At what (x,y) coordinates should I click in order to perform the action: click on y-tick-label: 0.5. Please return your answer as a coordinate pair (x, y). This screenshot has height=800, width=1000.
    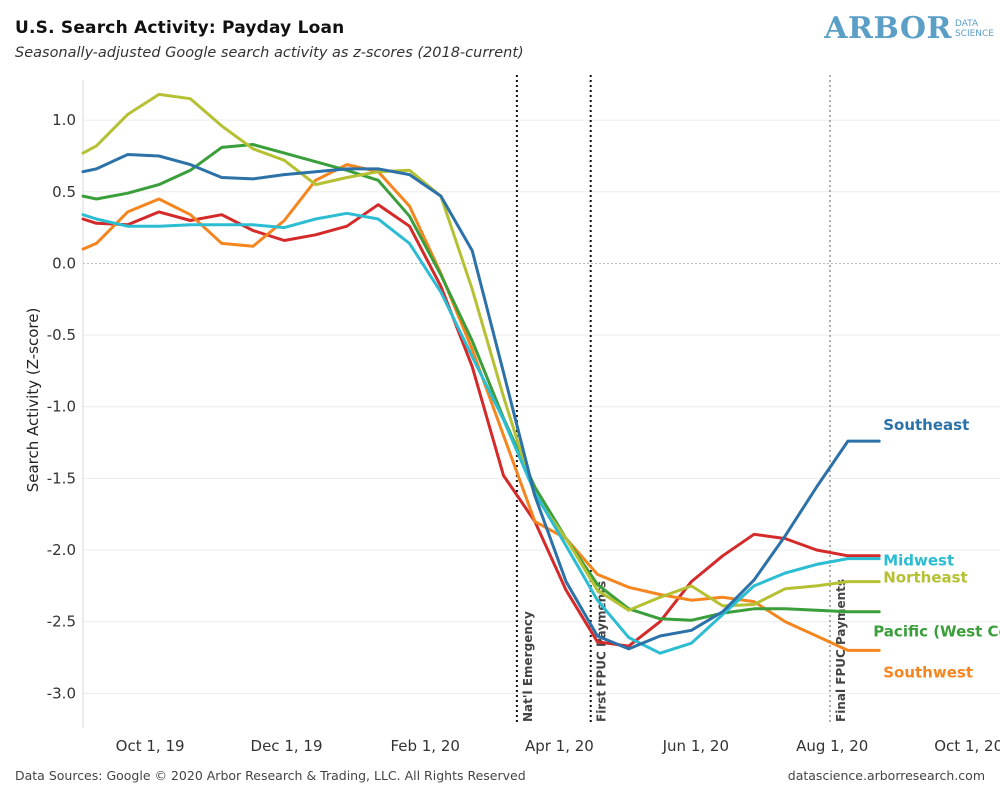
    Looking at the image, I should click on (64, 192).